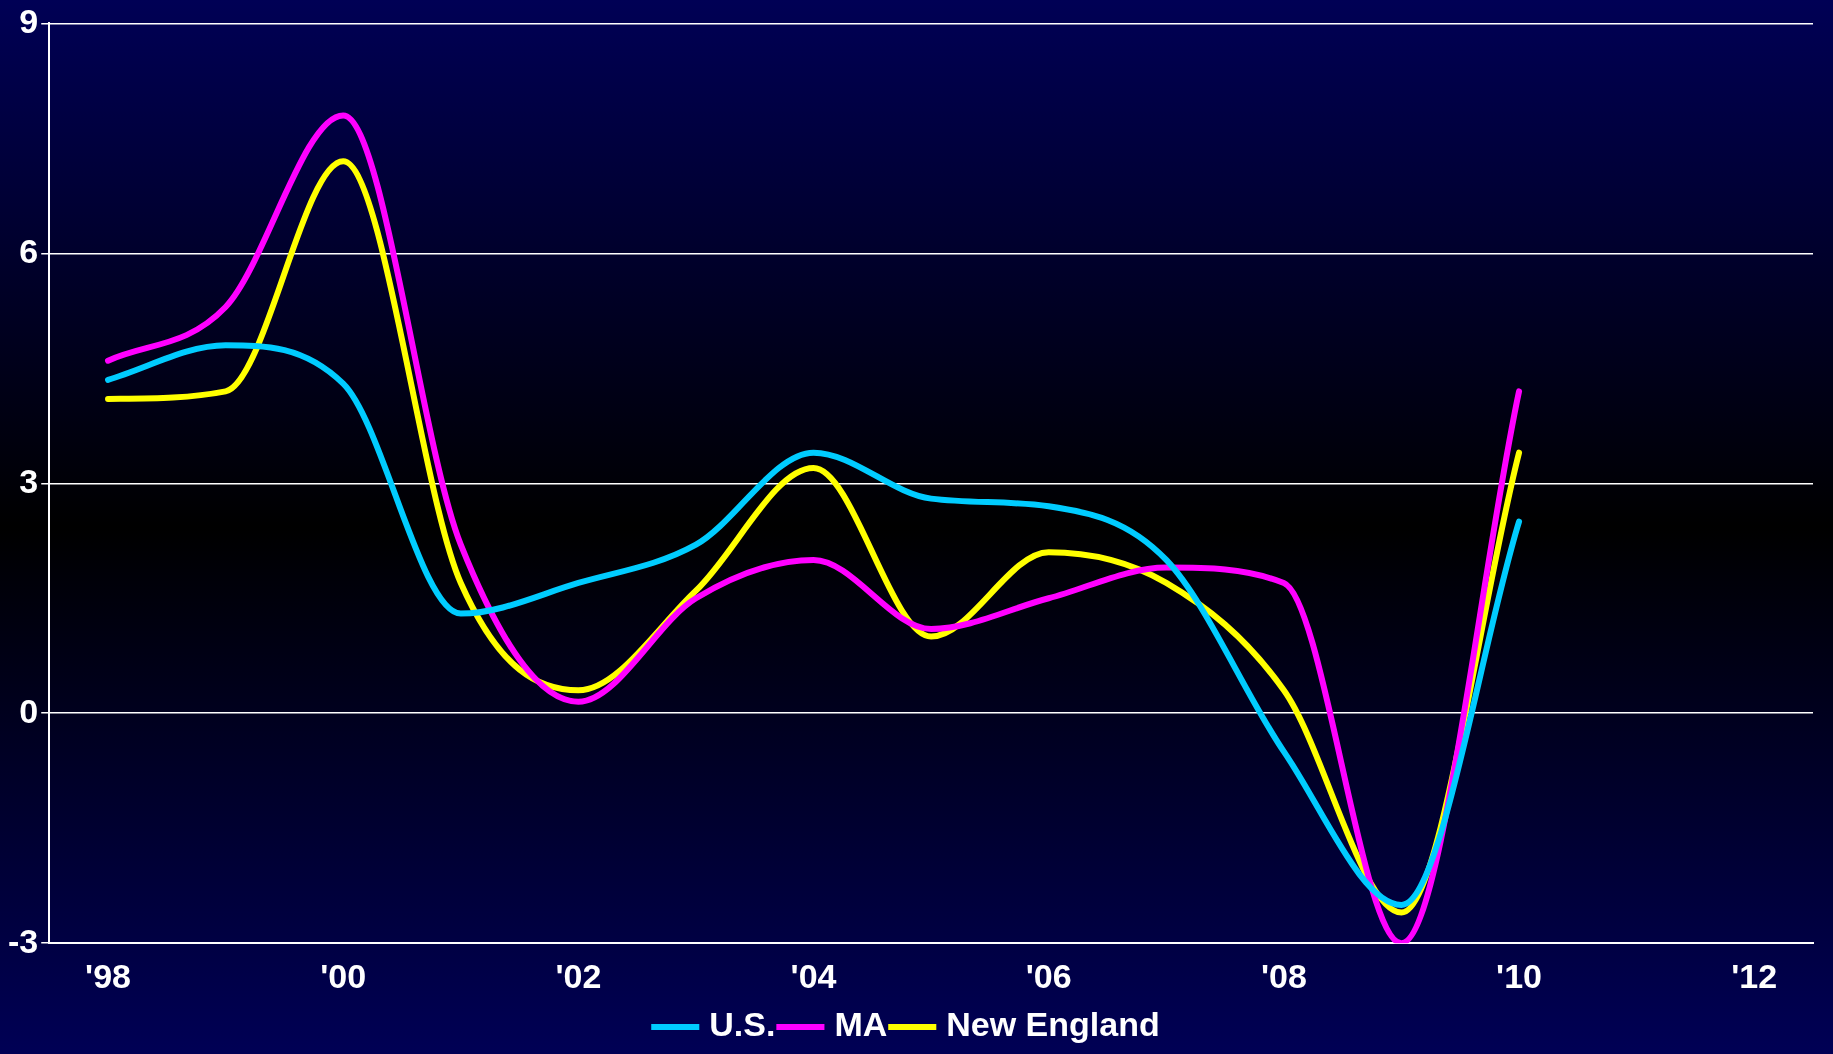  I want to click on legend-label: U.S., so click(742, 1024).